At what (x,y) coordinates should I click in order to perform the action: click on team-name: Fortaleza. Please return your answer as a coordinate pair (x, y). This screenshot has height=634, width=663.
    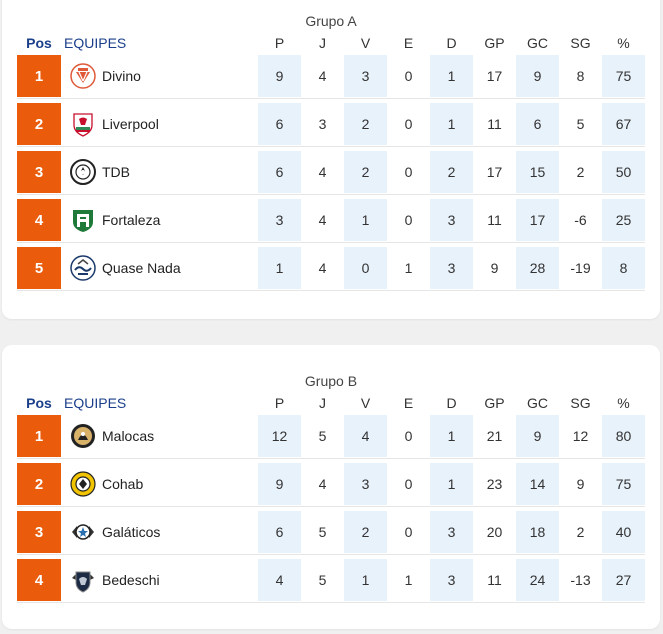
    Looking at the image, I should click on (131, 220).